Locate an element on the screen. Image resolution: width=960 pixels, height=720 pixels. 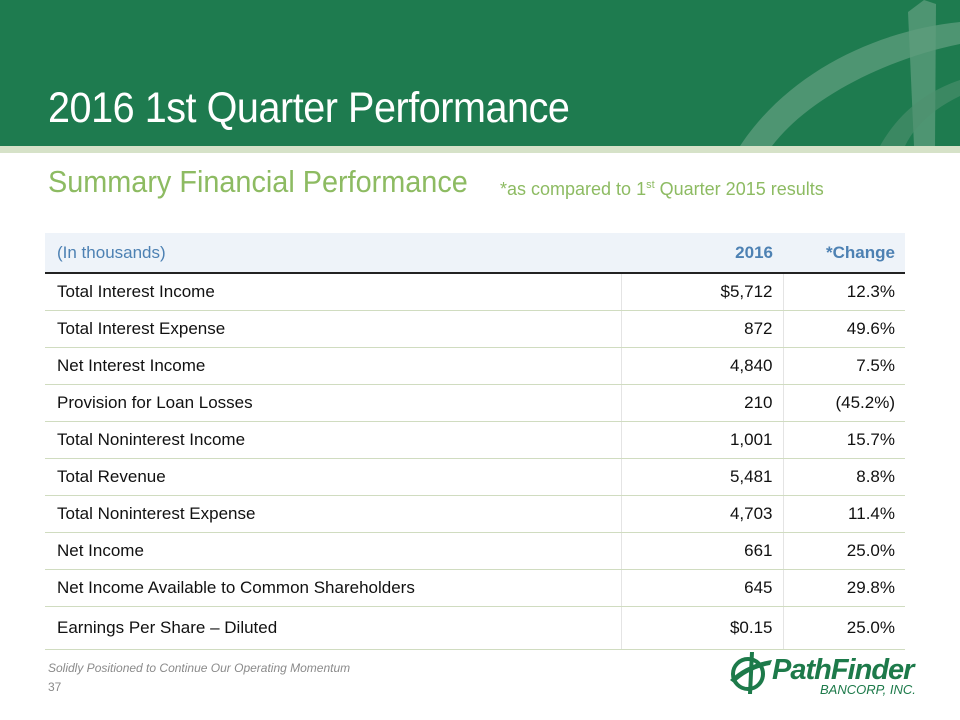
row-label: Total Noninterest Expense is located at coordinates (333, 514).